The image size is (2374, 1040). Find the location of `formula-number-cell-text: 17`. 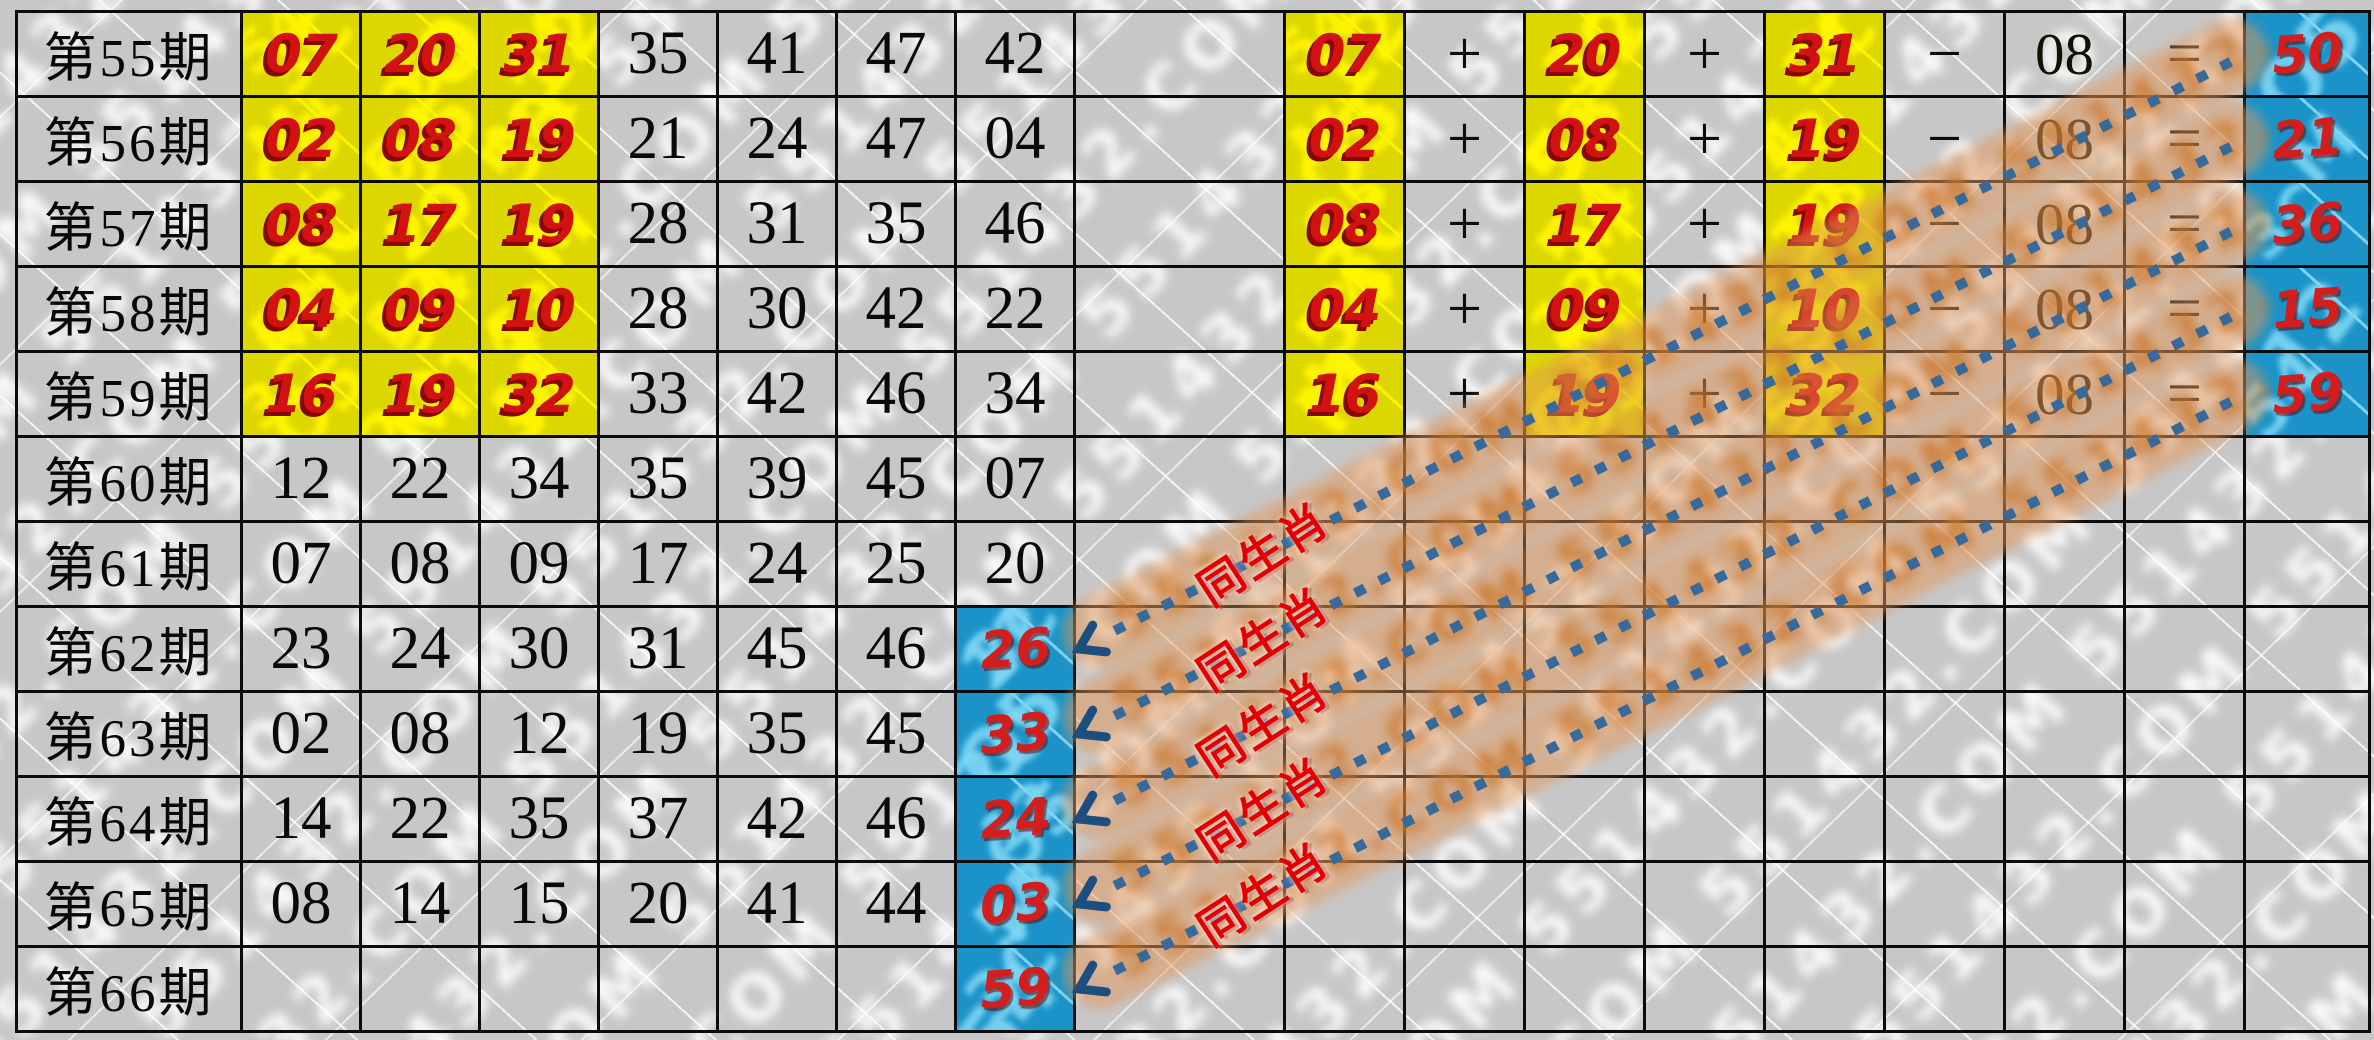

formula-number-cell-text: 17 is located at coordinates (1585, 224).